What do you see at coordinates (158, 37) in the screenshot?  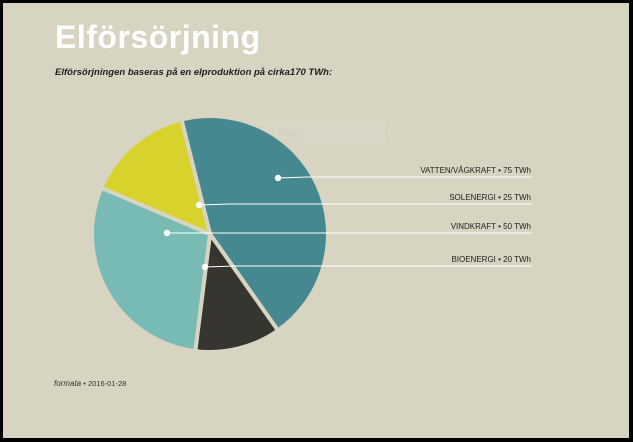 I see `page-title: Elförsörjning` at bounding box center [158, 37].